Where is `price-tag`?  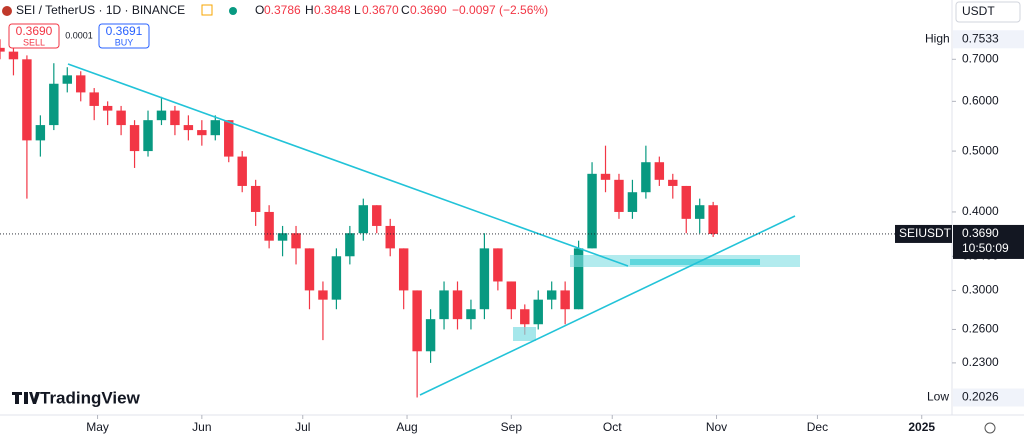
price-tag is located at coordinates (988, 241).